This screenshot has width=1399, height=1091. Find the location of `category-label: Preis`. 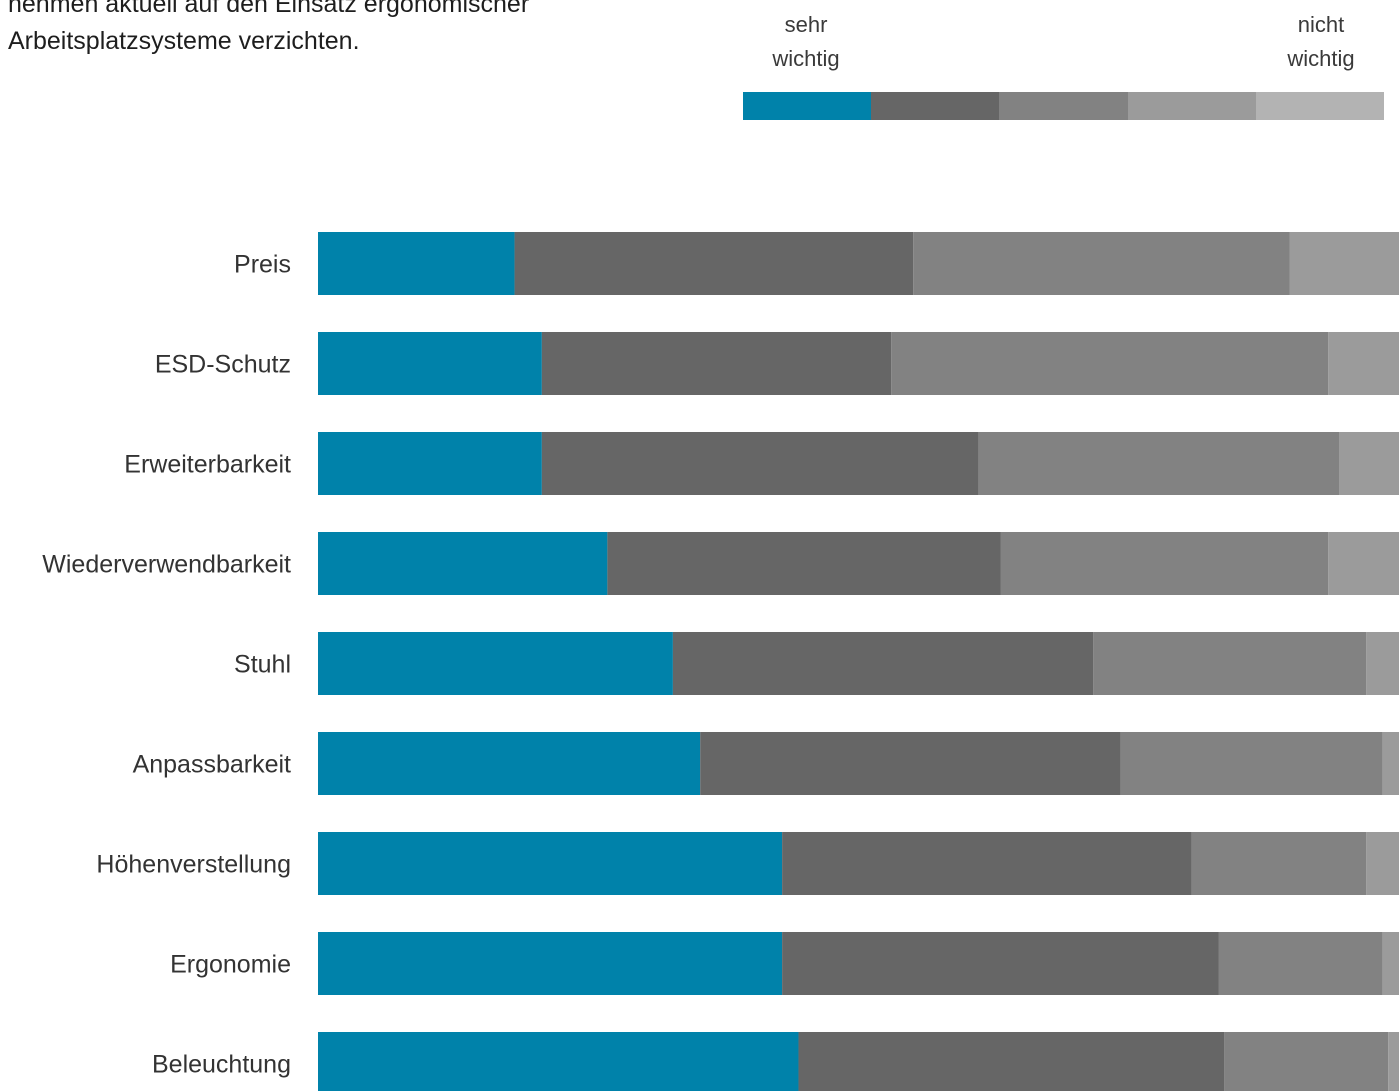

category-label: Preis is located at coordinates (262, 265).